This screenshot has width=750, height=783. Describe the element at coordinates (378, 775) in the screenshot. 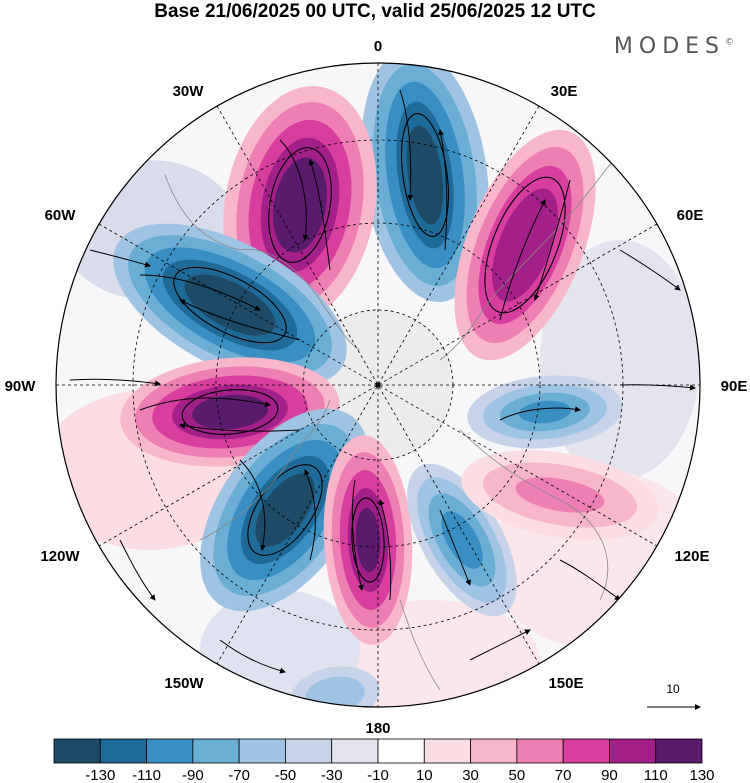

I see `colorbar-tick-label: -10` at that location.